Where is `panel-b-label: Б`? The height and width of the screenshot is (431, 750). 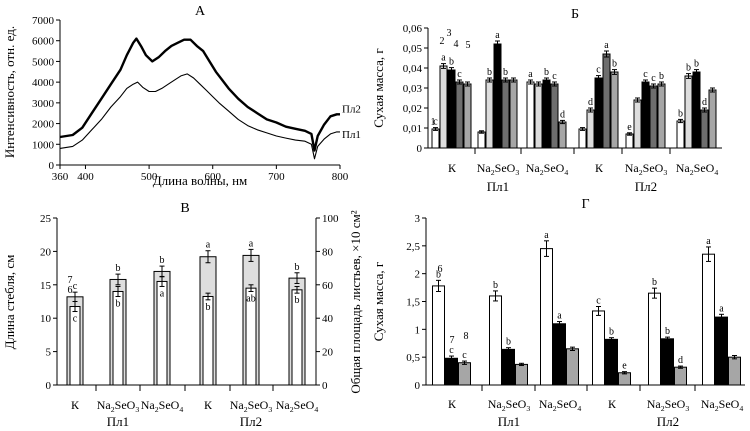
panel-b-label: Б is located at coordinates (575, 14).